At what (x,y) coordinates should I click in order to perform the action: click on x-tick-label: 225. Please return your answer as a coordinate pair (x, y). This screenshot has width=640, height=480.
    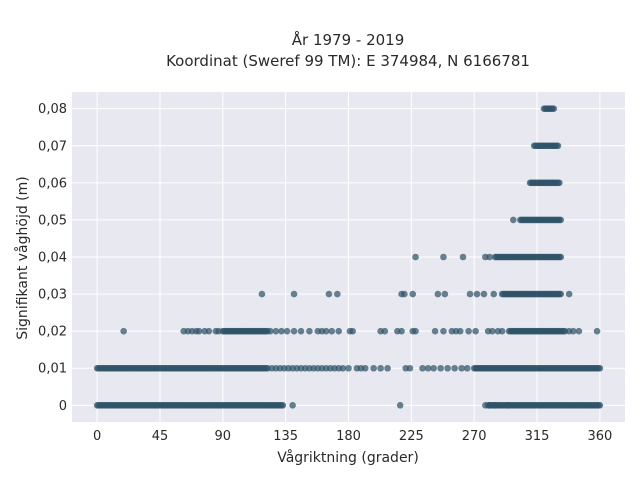
    Looking at the image, I should click on (411, 436).